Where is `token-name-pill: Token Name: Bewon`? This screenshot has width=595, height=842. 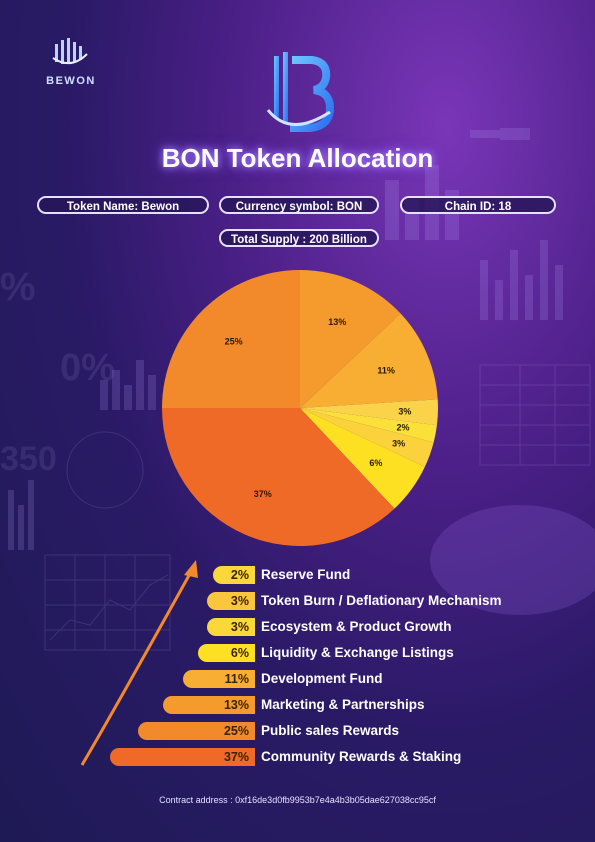
token-name-pill: Token Name: Bewon is located at coordinates (123, 205).